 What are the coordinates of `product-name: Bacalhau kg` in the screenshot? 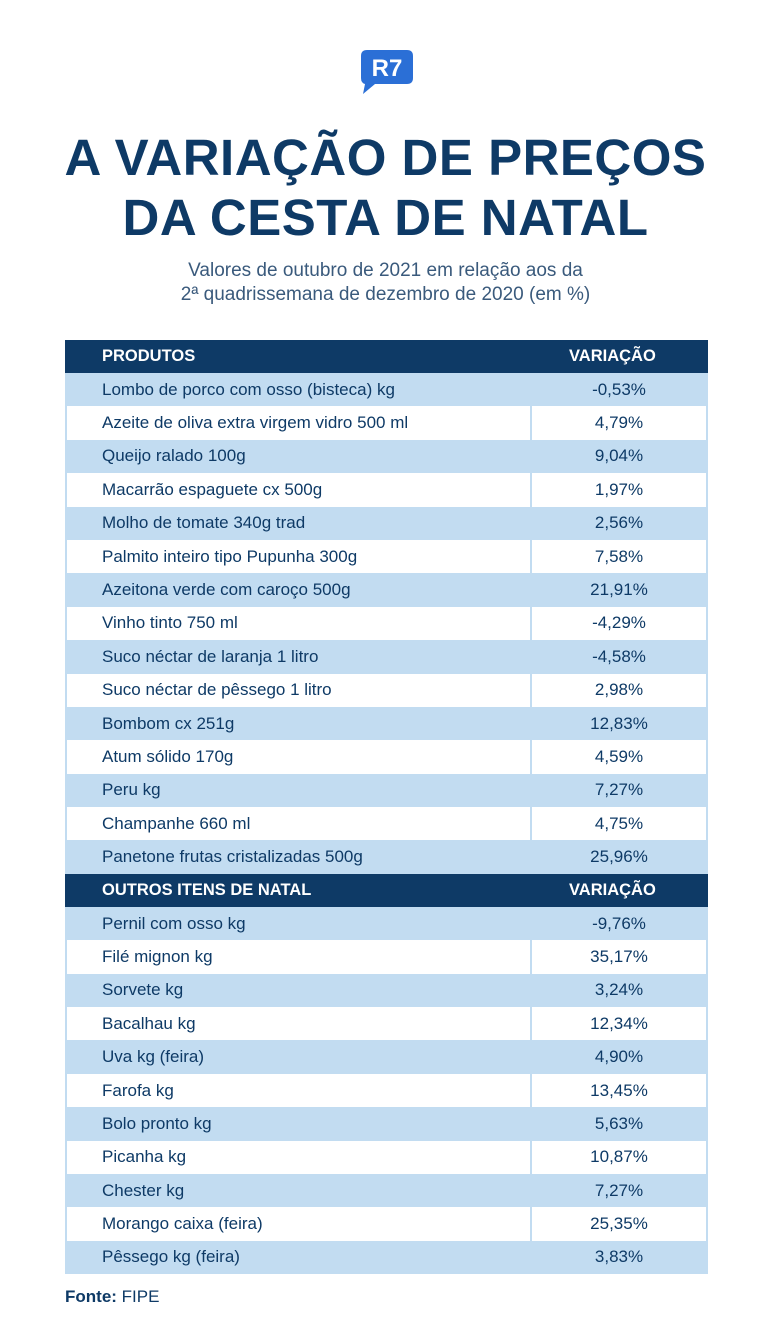 It's located at (299, 1024).